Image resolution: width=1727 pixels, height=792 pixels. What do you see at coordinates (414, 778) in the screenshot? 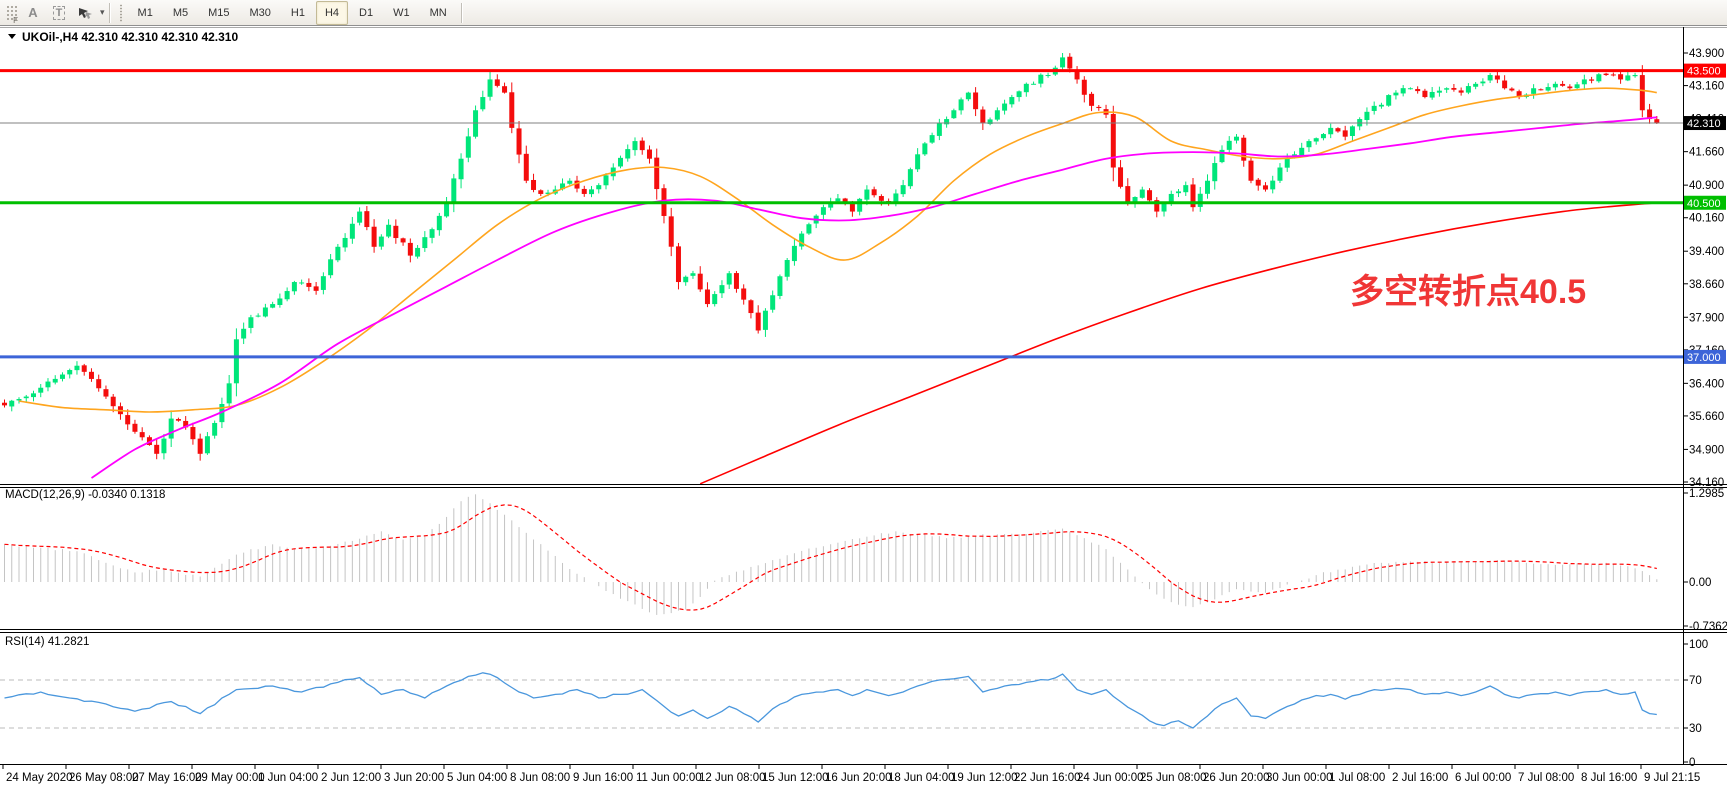
I see `time-tick-label: 3 Jun 20:00` at bounding box center [414, 778].